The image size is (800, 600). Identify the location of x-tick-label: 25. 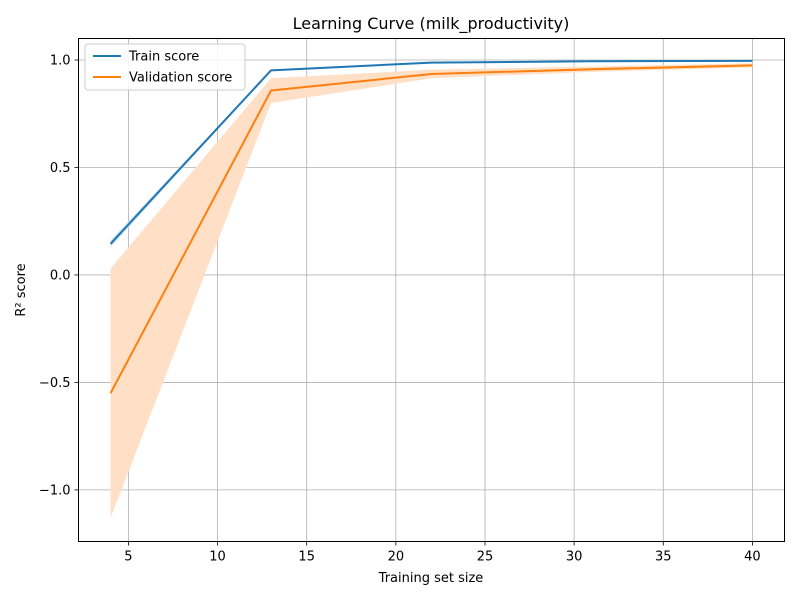
(485, 557).